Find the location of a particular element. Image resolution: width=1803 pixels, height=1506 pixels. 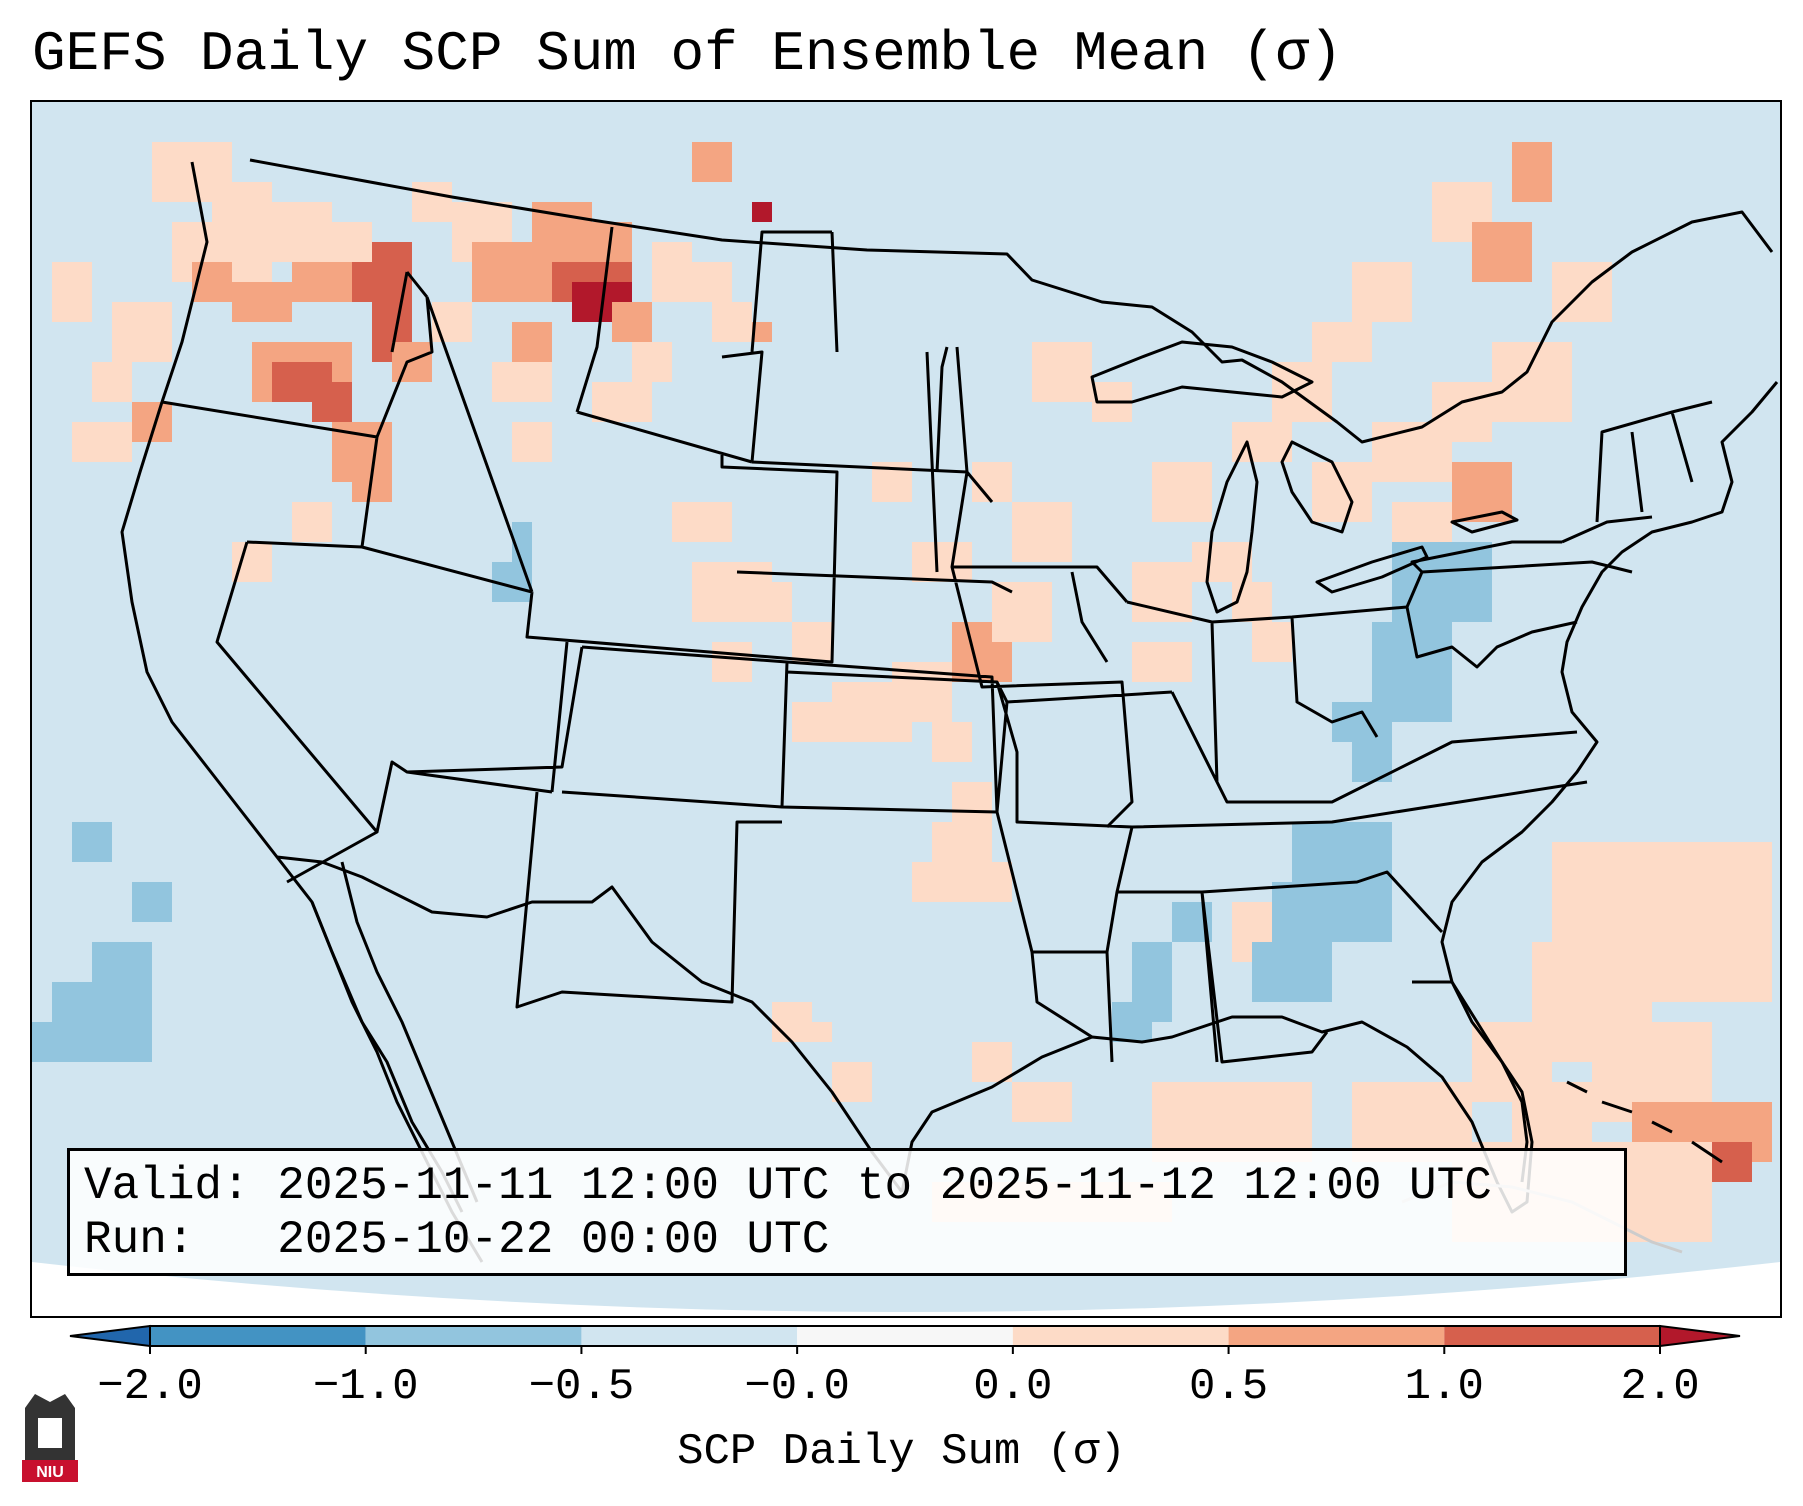

lake-erie is located at coordinates (1372, 569).